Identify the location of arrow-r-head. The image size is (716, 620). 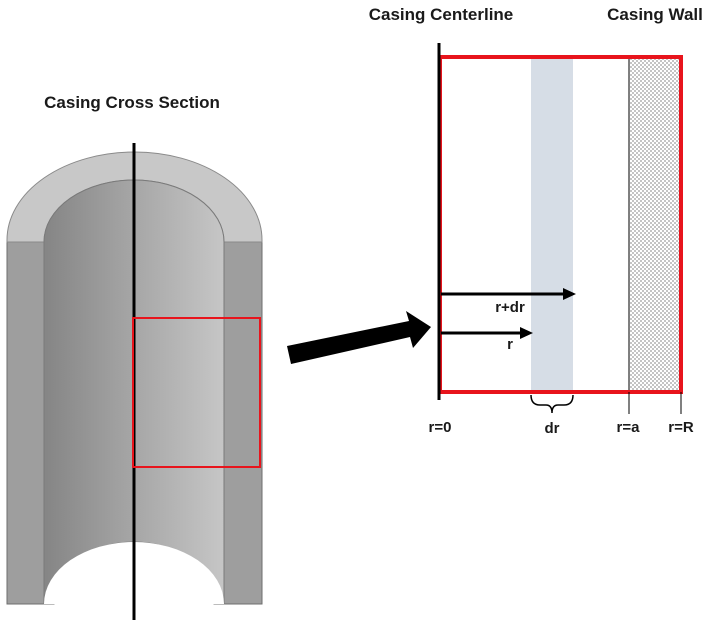
(526, 333).